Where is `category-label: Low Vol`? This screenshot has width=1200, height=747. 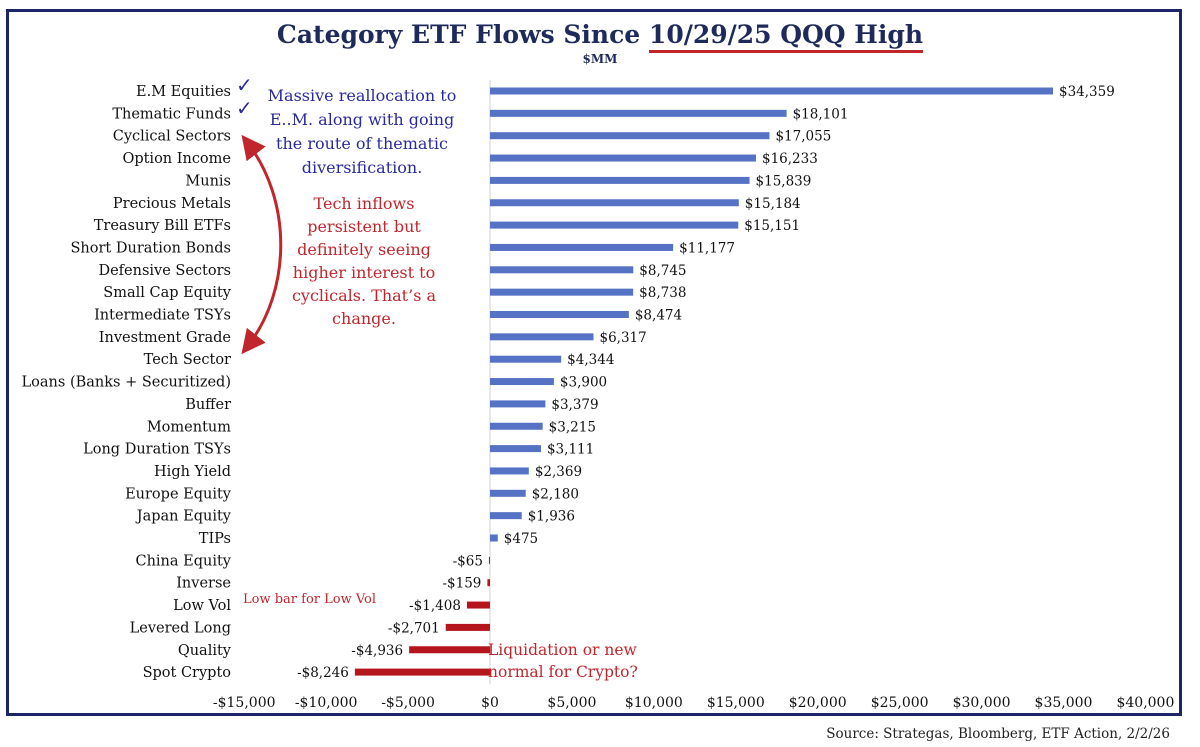
category-label: Low Vol is located at coordinates (202, 606).